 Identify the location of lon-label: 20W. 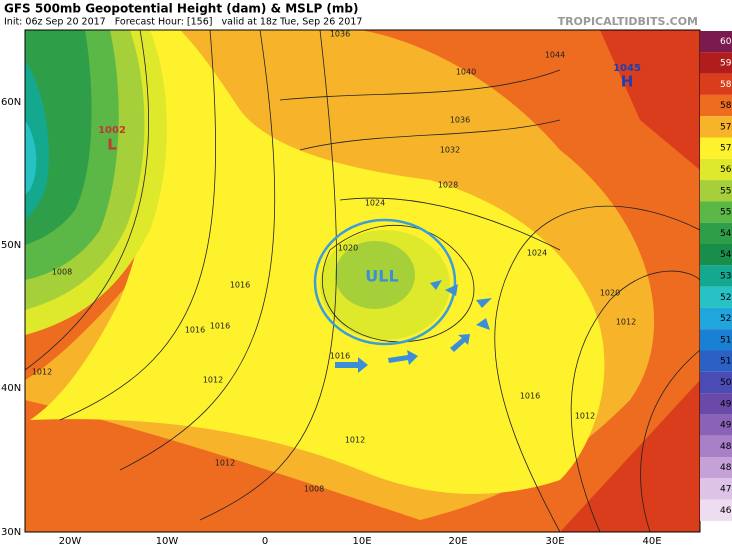
(70, 541).